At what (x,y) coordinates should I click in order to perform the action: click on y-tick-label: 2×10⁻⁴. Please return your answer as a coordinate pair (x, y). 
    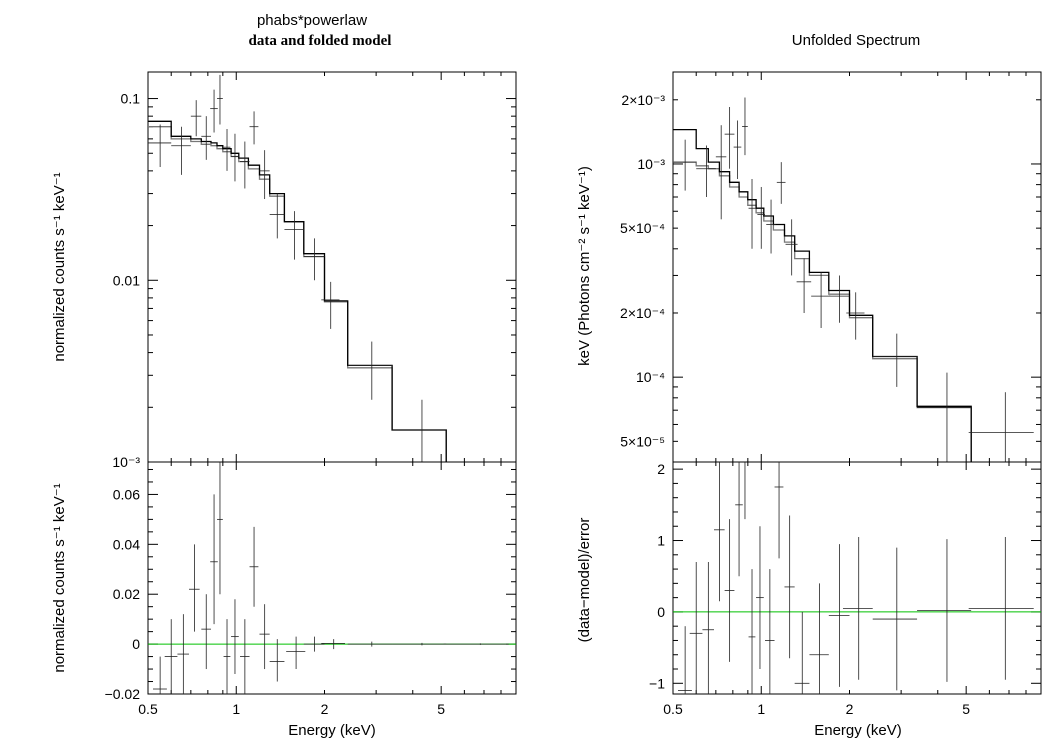
    Looking at the image, I should click on (642, 313).